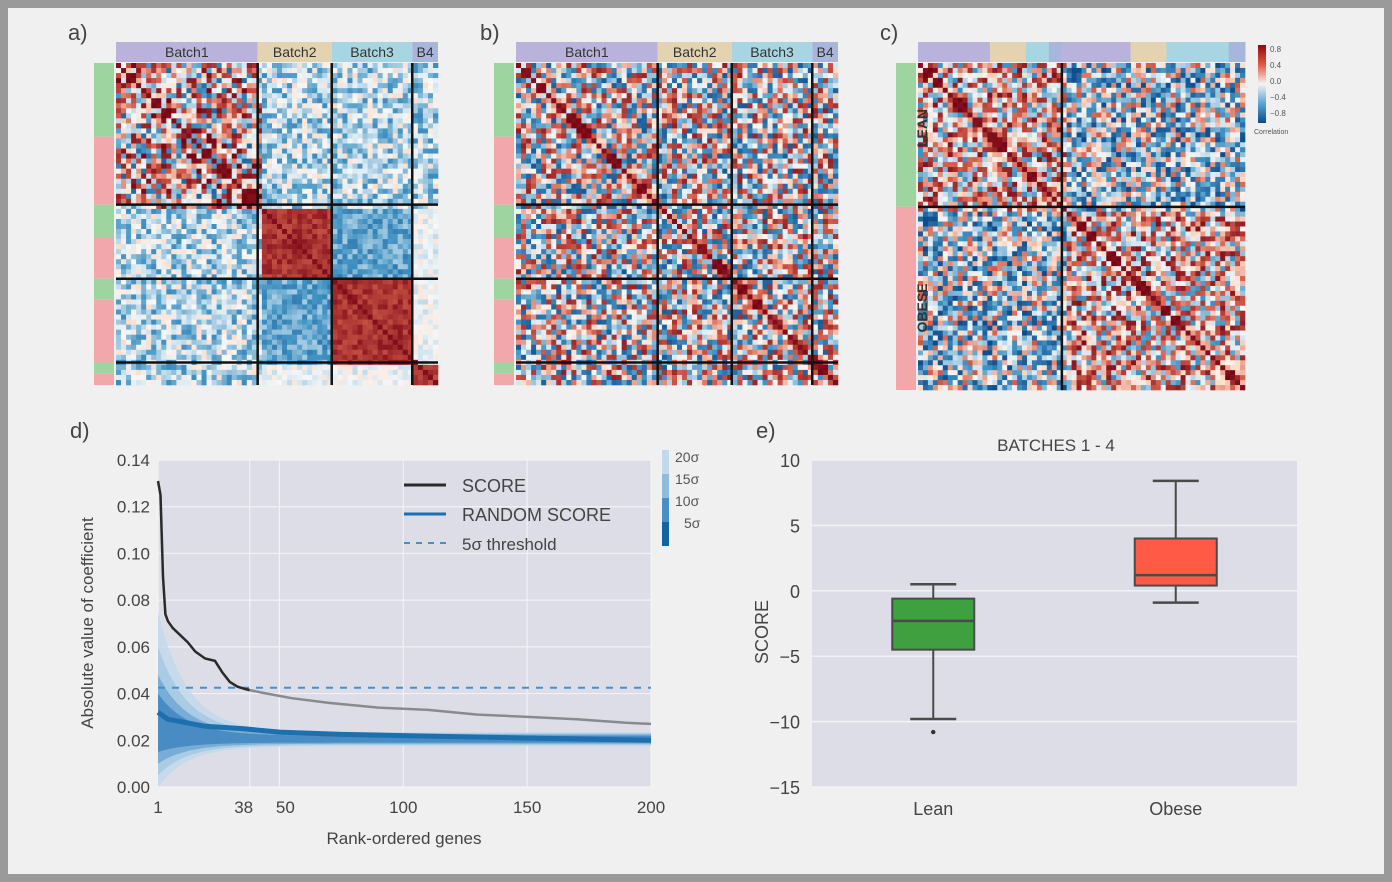 This screenshot has height=882, width=1392. Describe the element at coordinates (490, 32) in the screenshot. I see `panel-label-b: b)` at that location.